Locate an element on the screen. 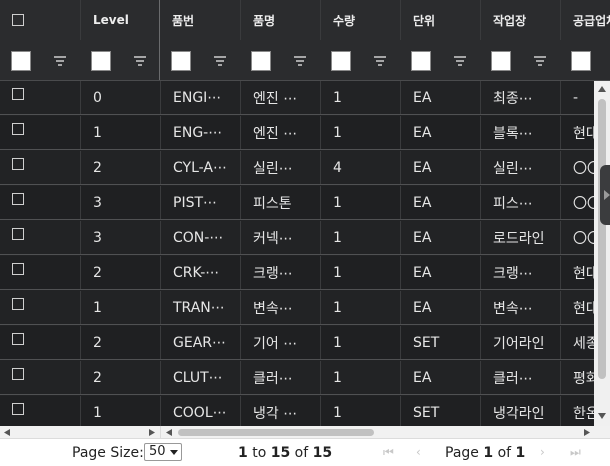 The width and height of the screenshot is (610, 466). cell-part-no: CLUT⋯ is located at coordinates (200, 377).